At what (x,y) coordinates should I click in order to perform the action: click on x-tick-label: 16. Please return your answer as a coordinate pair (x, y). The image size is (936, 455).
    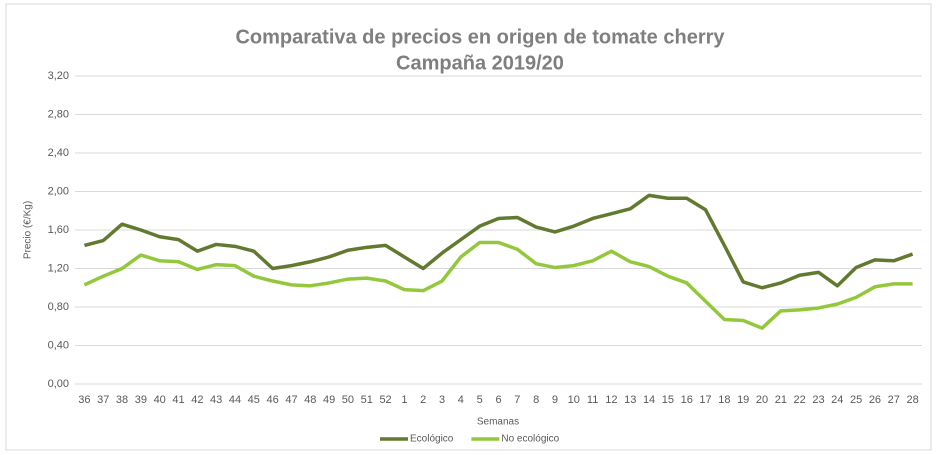
    Looking at the image, I should click on (687, 400).